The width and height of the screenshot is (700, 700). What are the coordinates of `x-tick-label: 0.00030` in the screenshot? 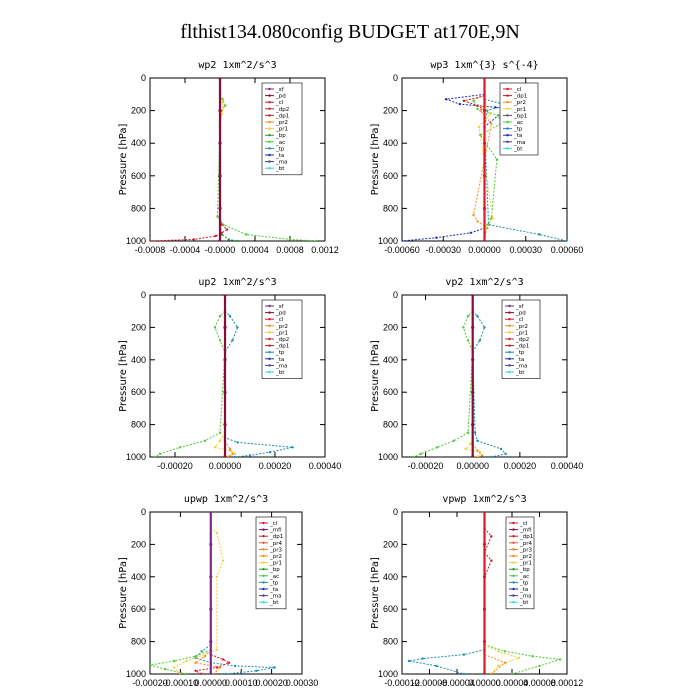 It's located at (525, 250).